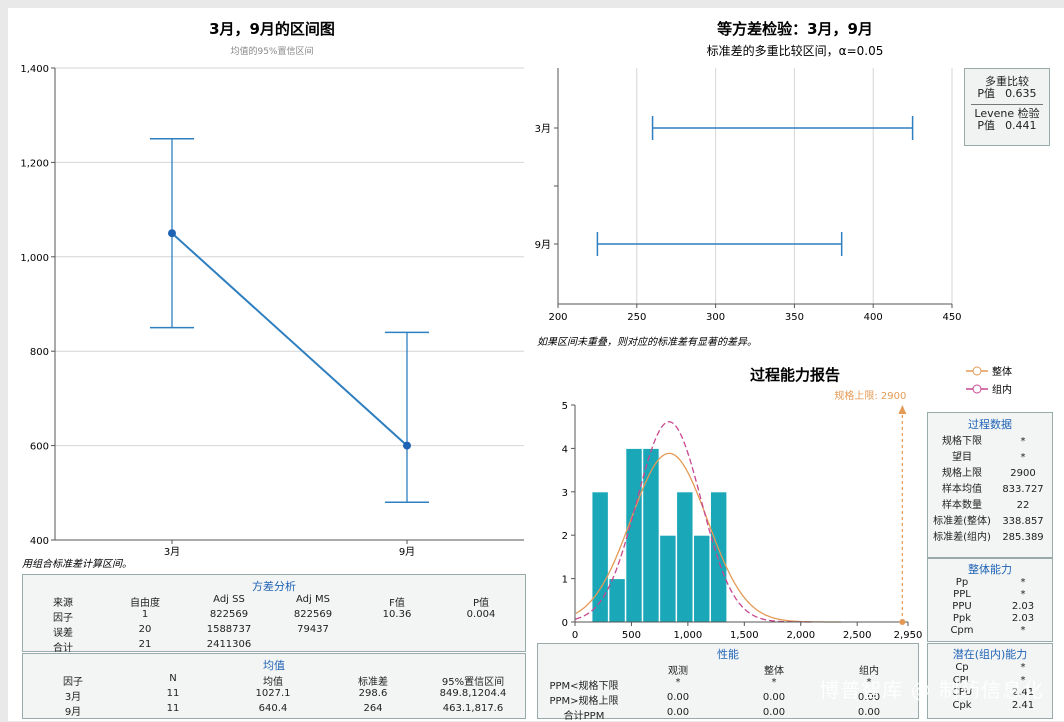 The image size is (1064, 722). What do you see at coordinates (962, 618) in the screenshot?
I see `table-cell: Ppk` at bounding box center [962, 618].